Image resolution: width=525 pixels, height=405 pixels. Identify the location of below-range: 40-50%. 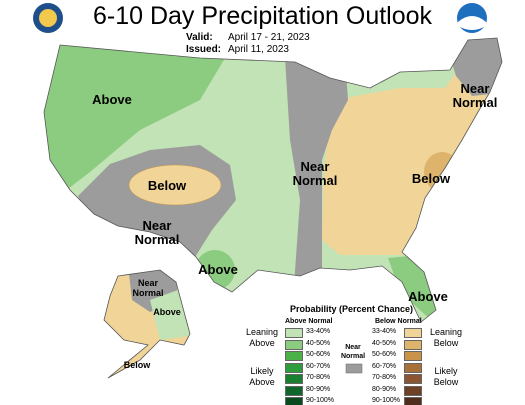
(384, 343).